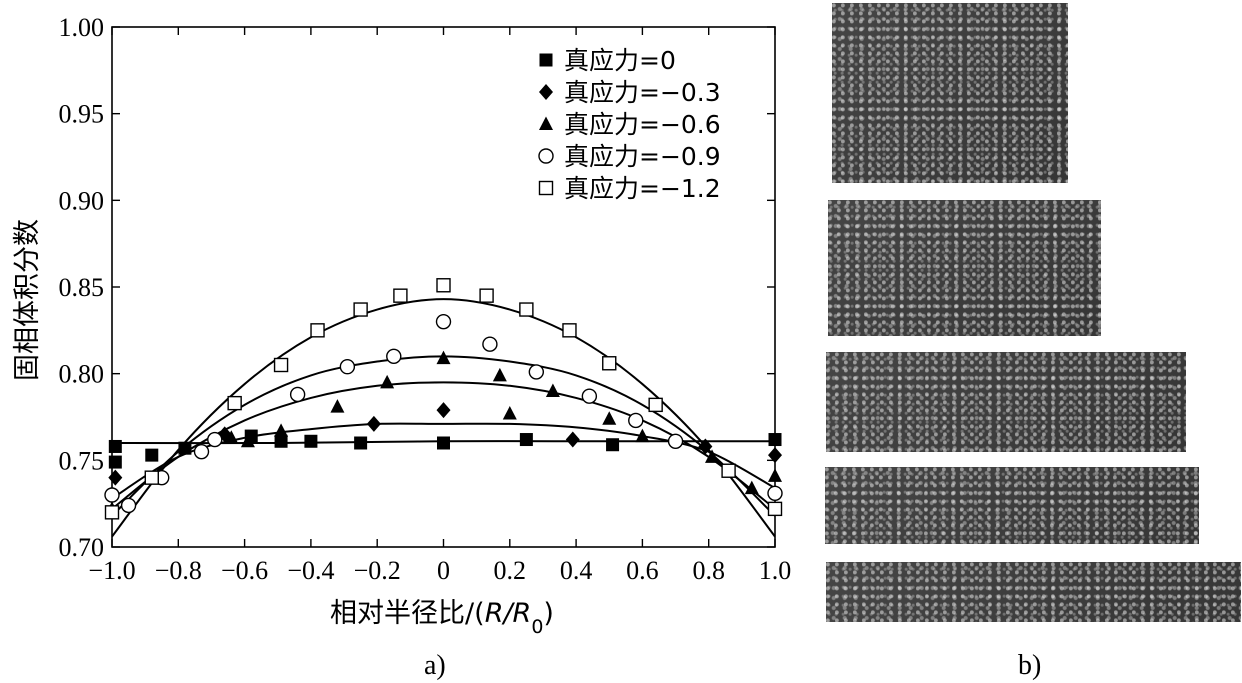 This screenshot has width=1242, height=683. I want to click on legend-label-2: 真应力=−0.6, so click(642, 124).